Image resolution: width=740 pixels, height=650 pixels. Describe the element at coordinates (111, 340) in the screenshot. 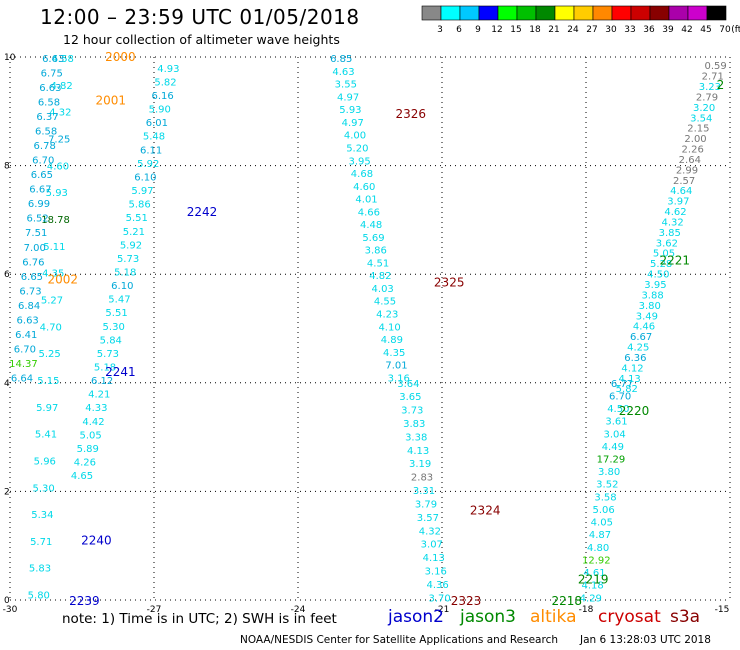

I see `wave-height-point: 5.84` at that location.